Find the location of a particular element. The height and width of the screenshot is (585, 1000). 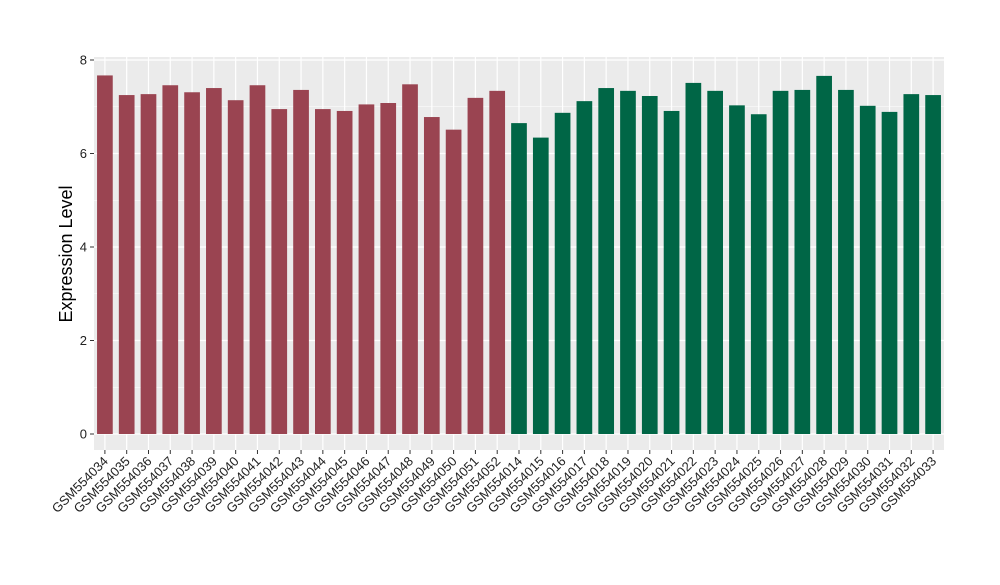

y-tick-label: 4 is located at coordinates (83, 247).